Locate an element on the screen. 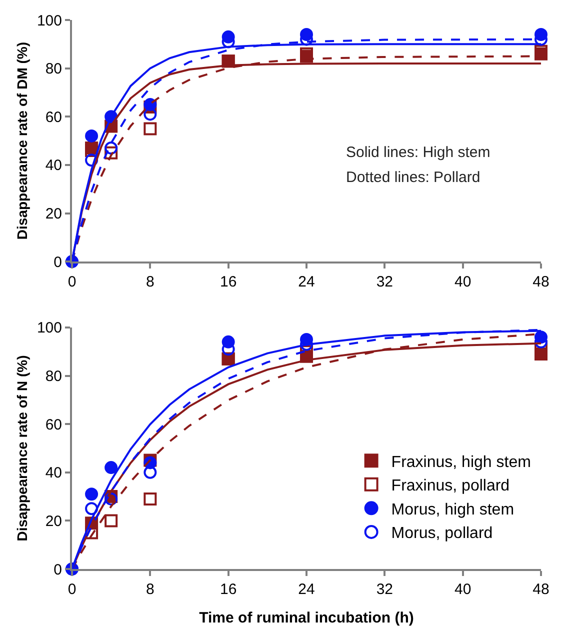 The height and width of the screenshot is (636, 561). y-axis-title: Disappearance rate of N (%) is located at coordinates (22, 448).